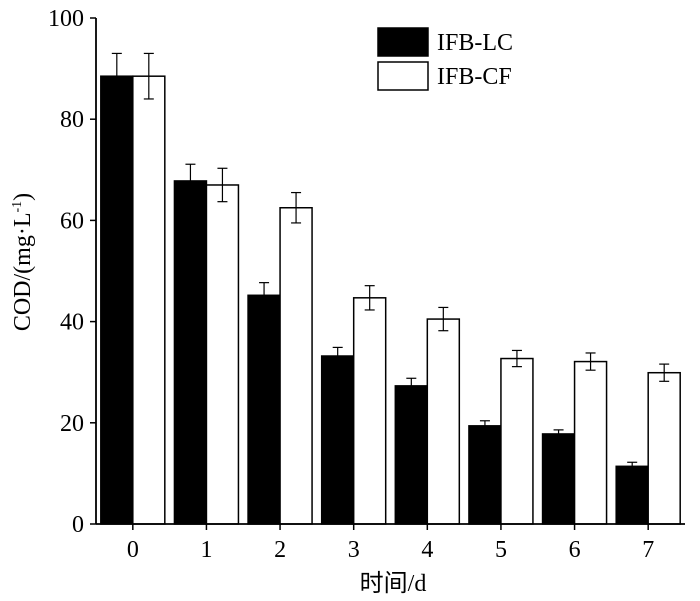  What do you see at coordinates (474, 77) in the screenshot?
I see `legend-label-ifb-cf: IFB-CF` at bounding box center [474, 77].